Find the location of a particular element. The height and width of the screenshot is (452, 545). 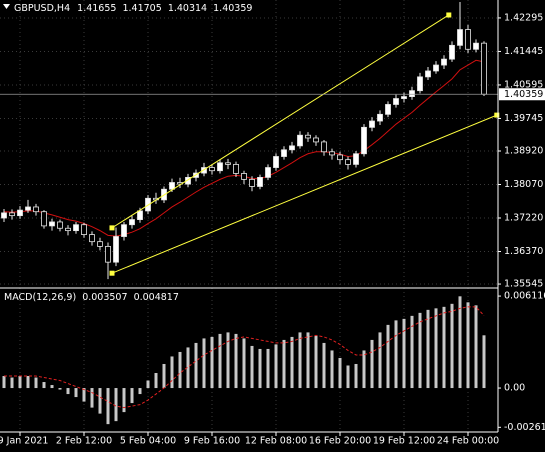

y-tick-label: 1.40595 is located at coordinates (523, 84).